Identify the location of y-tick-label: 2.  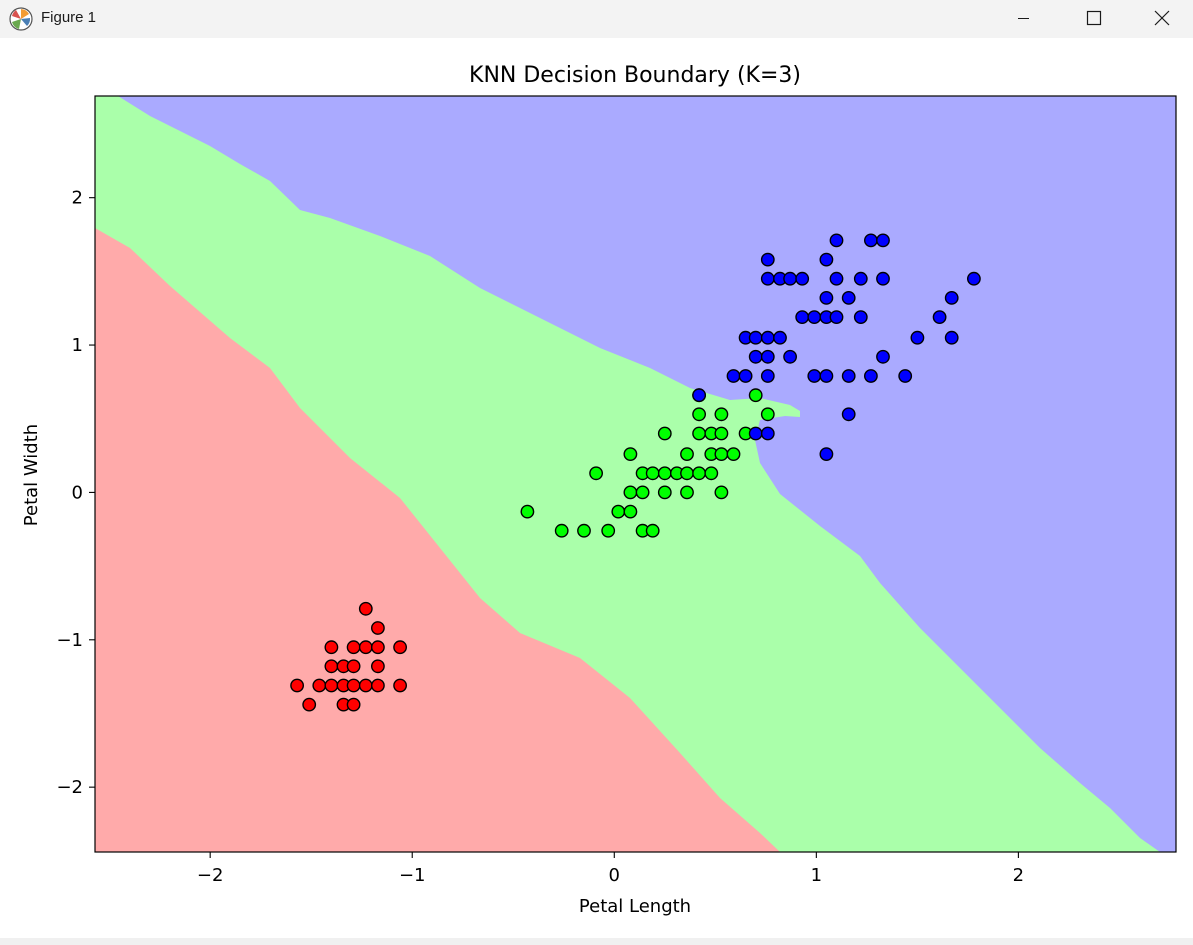
(77, 198).